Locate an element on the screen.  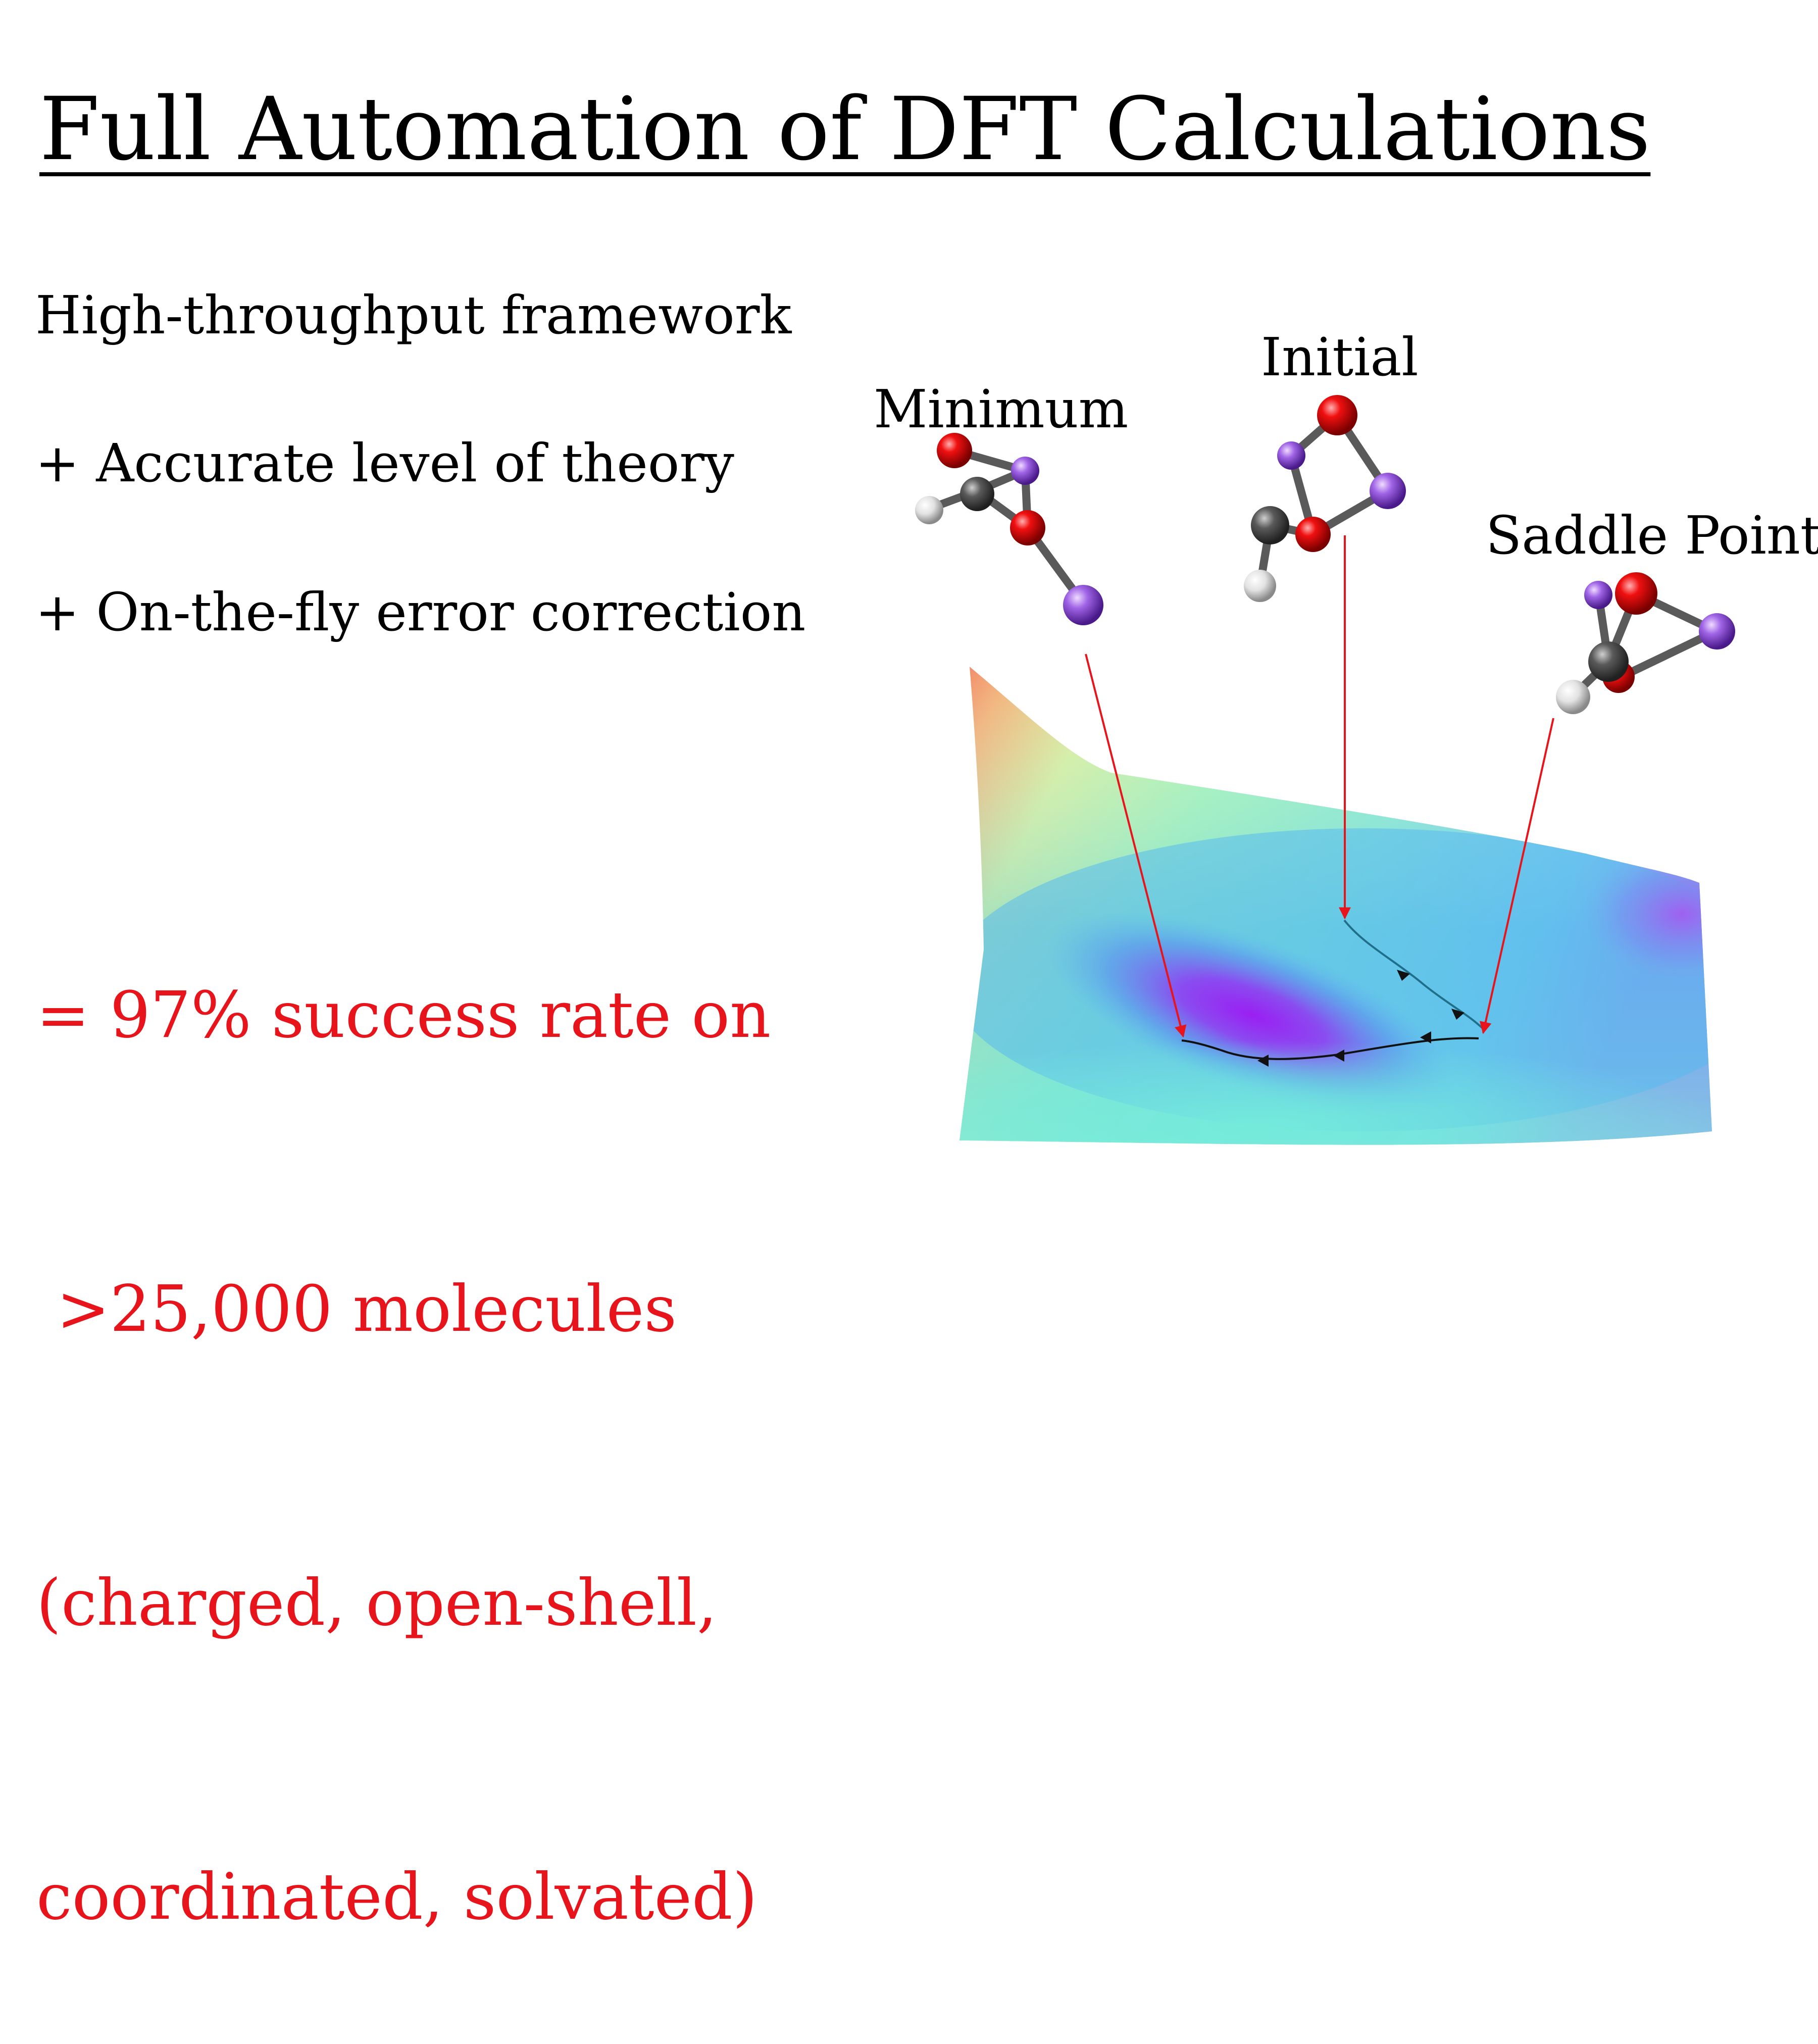
energy-surface is located at coordinates (1336, 906).